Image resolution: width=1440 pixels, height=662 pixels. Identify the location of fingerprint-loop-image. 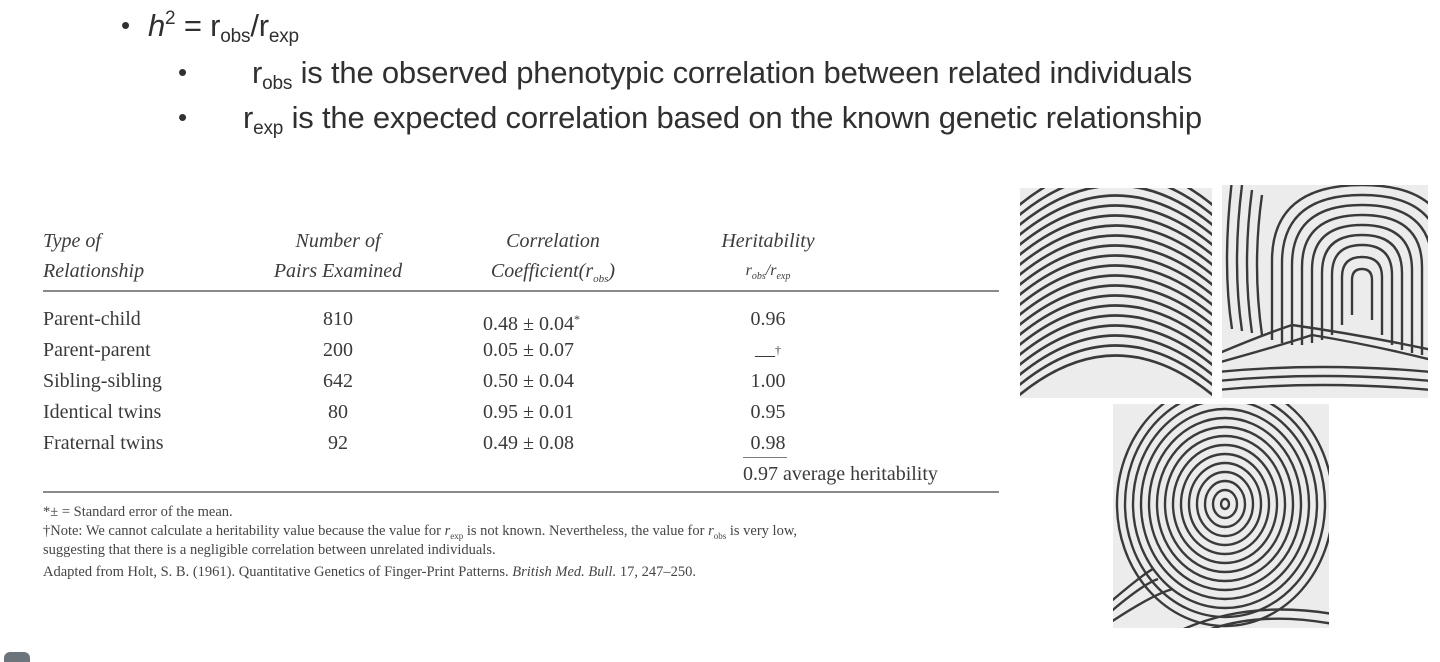
(1325, 291).